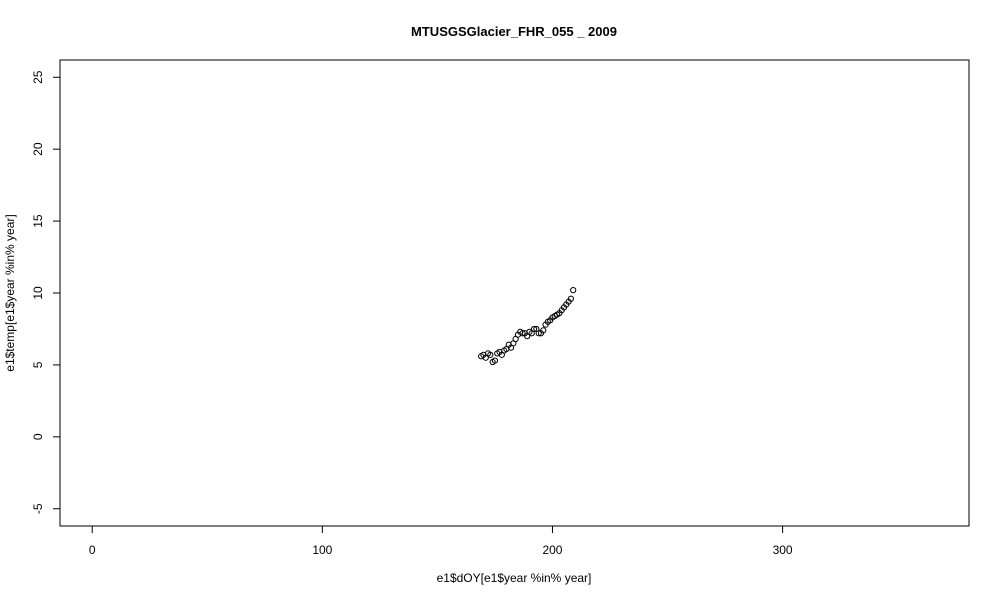  What do you see at coordinates (38, 77) in the screenshot?
I see `y-tick-label: 25` at bounding box center [38, 77].